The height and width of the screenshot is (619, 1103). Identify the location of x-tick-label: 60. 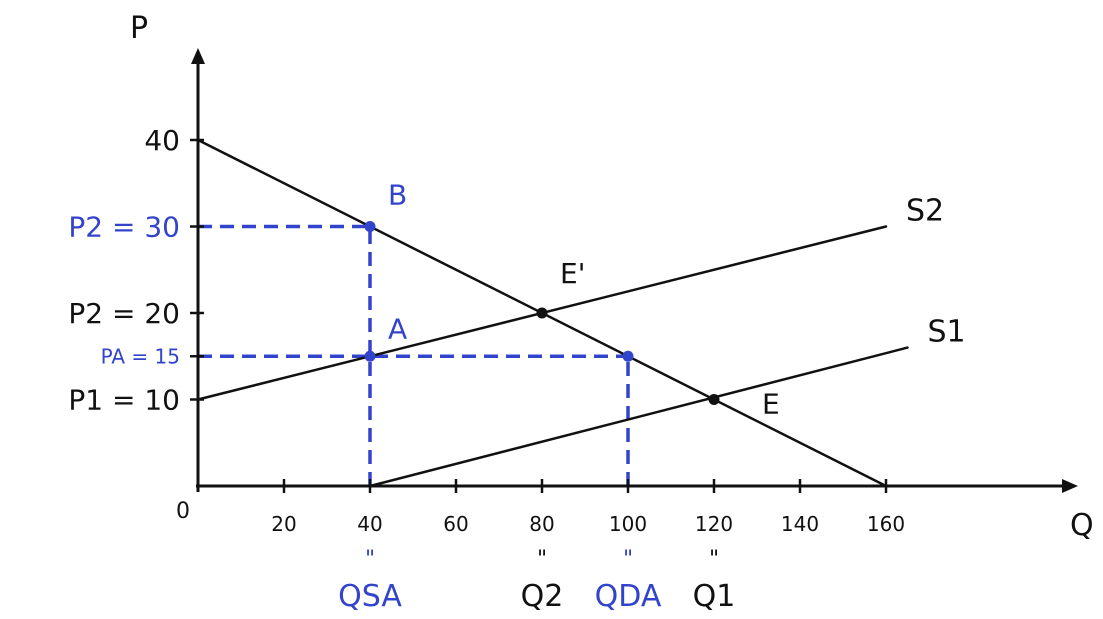
(455, 524).